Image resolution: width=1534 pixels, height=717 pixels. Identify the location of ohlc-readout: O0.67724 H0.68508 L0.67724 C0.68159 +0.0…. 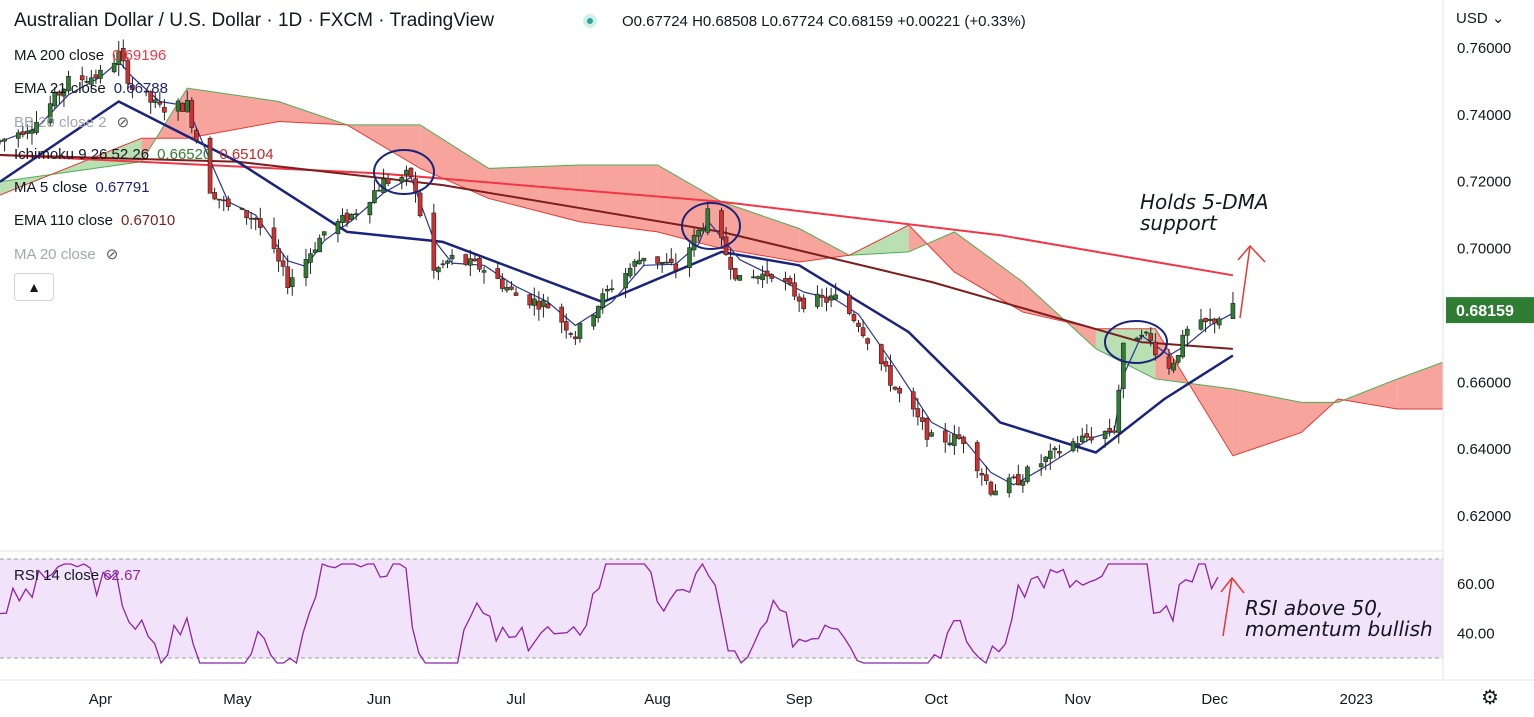
(824, 21).